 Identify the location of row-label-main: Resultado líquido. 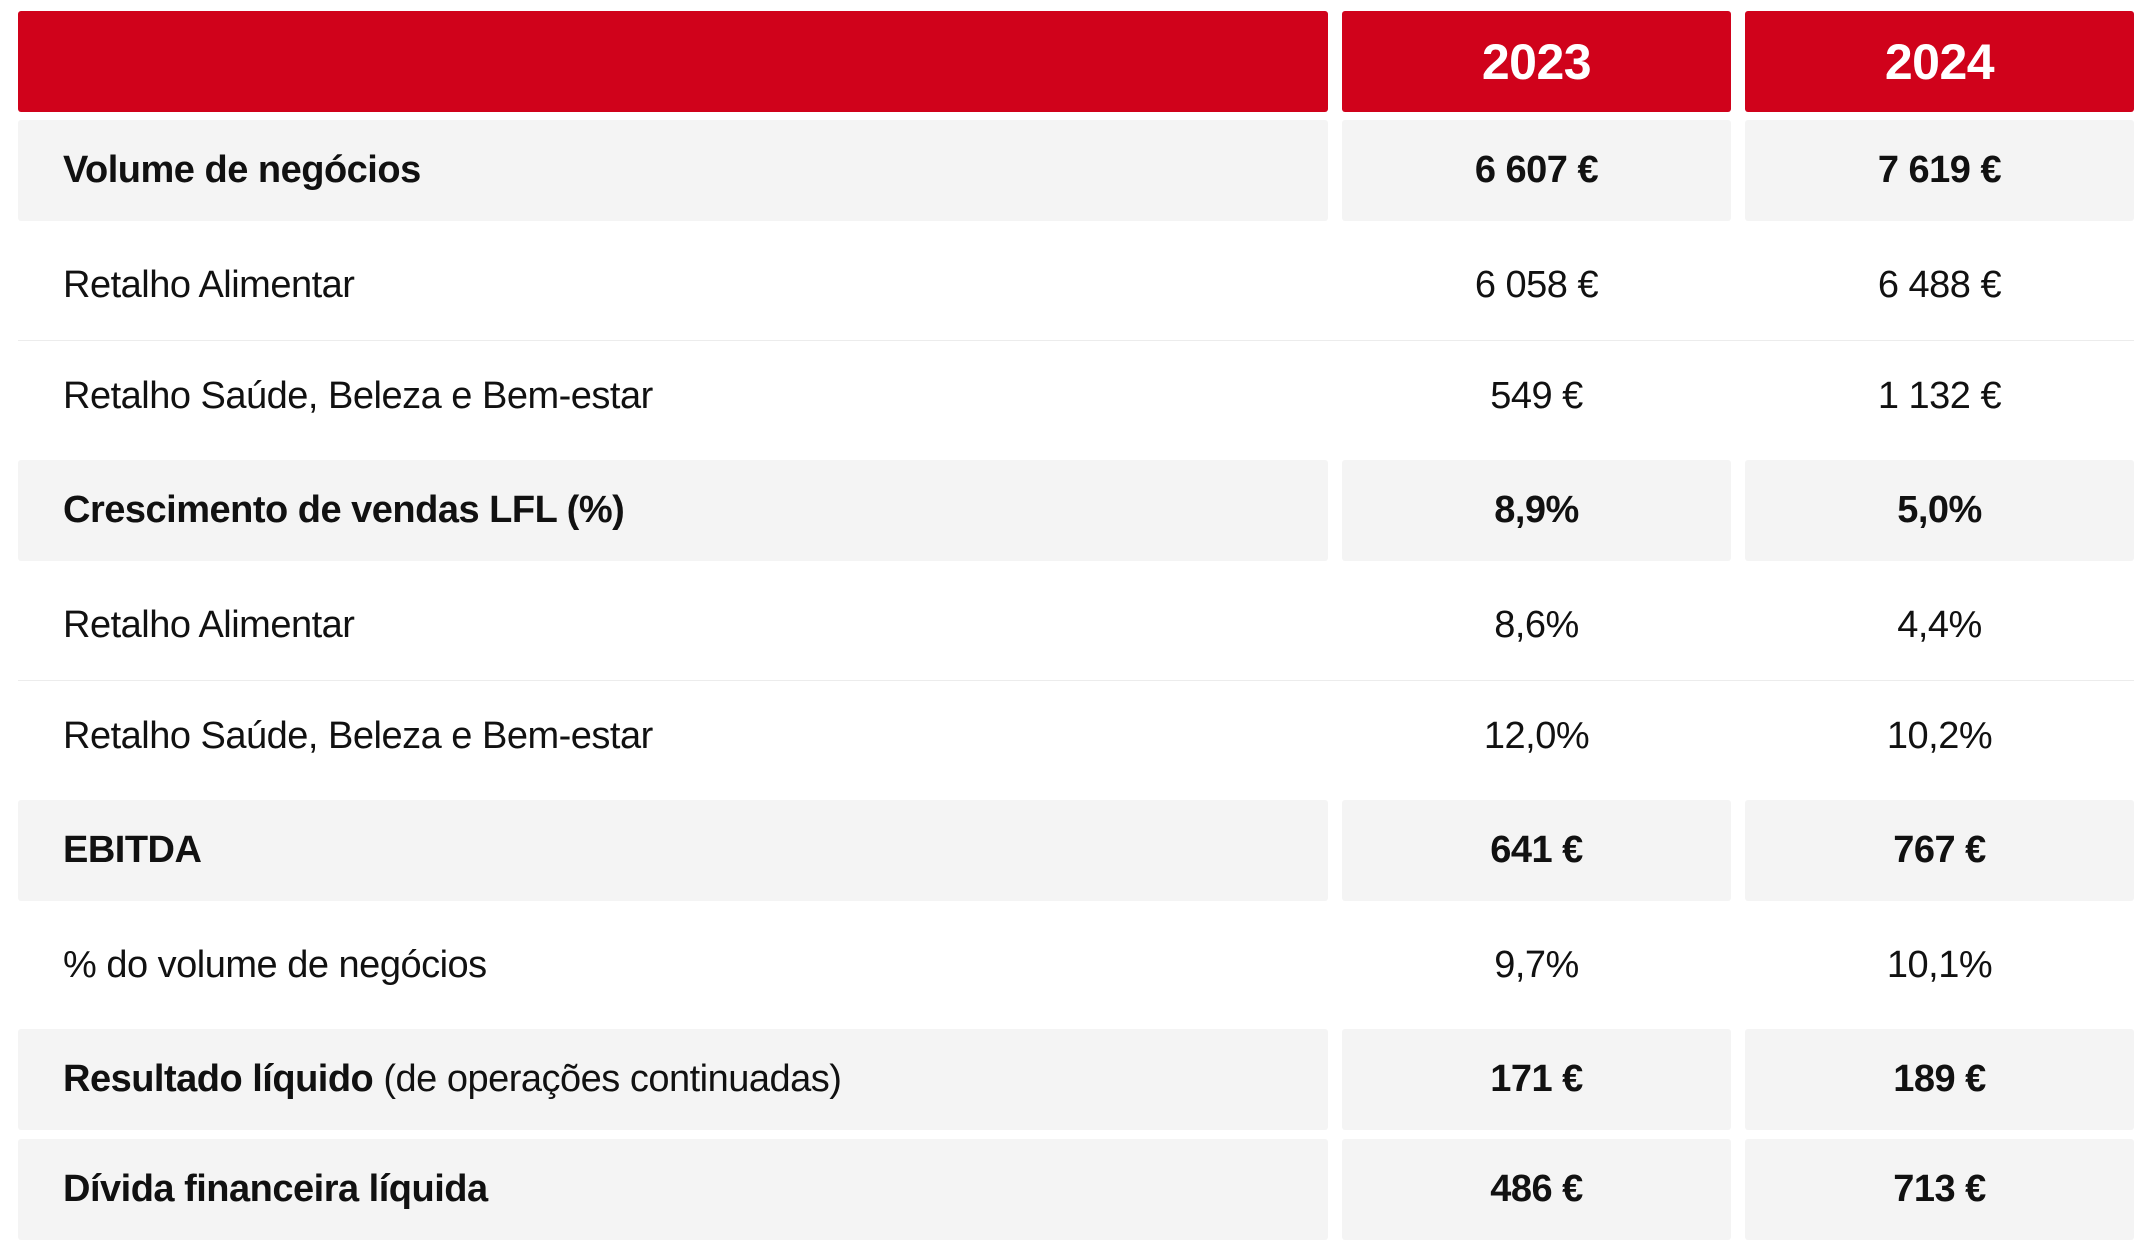
(218, 1079).